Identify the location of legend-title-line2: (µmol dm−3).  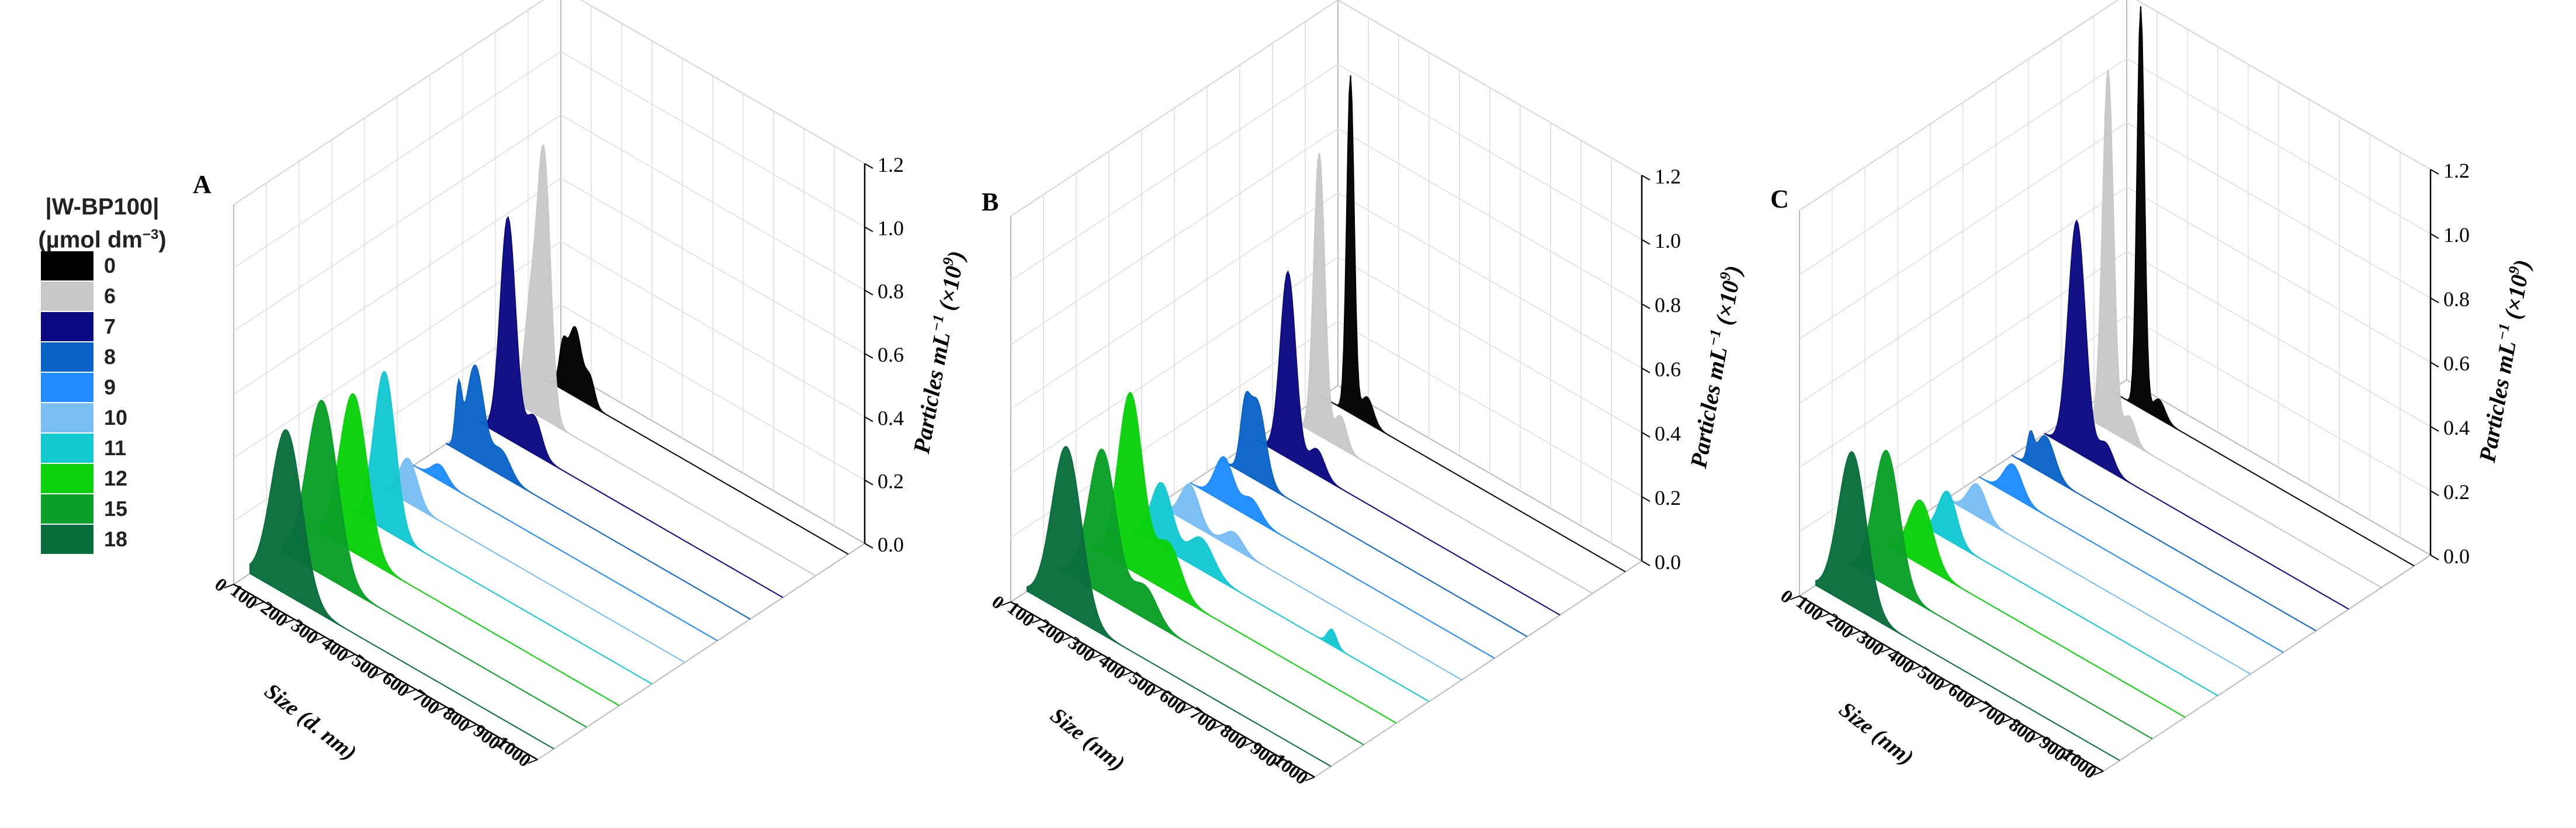
(102, 240).